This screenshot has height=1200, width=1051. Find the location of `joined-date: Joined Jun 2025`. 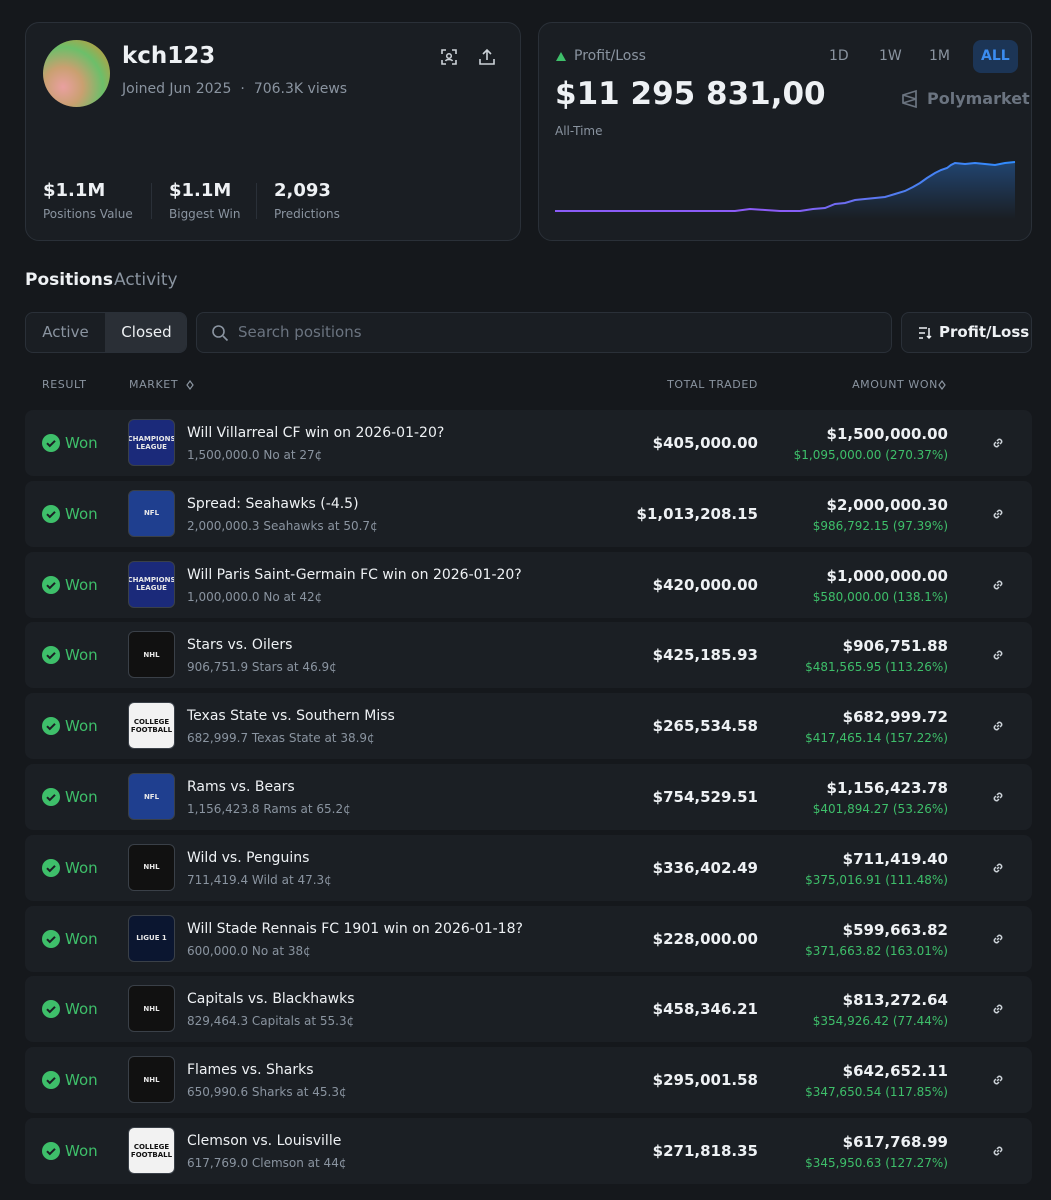

joined-date: Joined Jun 2025 is located at coordinates (177, 89).